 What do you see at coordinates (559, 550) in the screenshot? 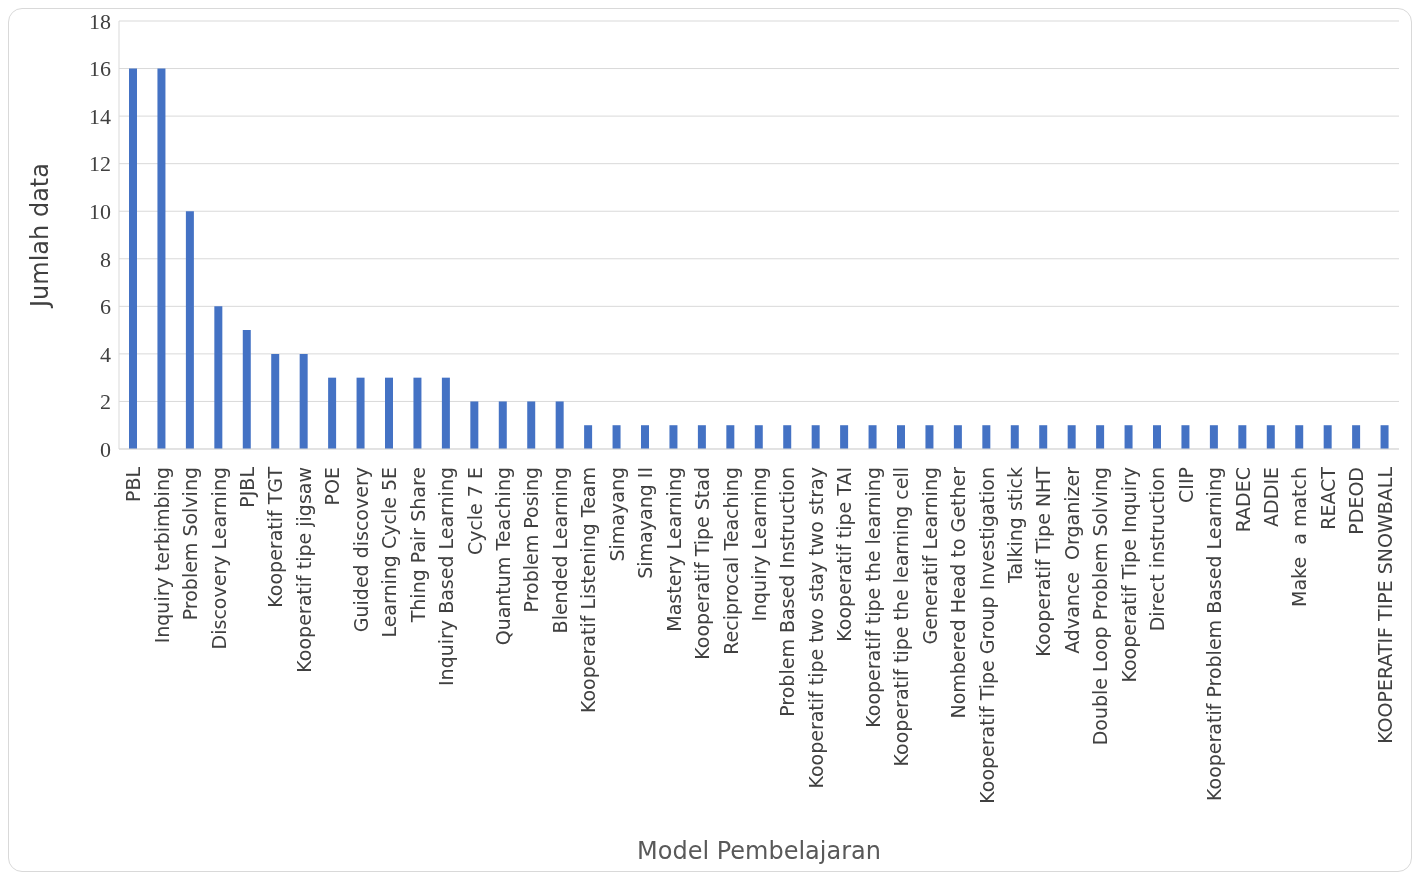
I see `x-tick-label: Blended Learning` at bounding box center [559, 550].